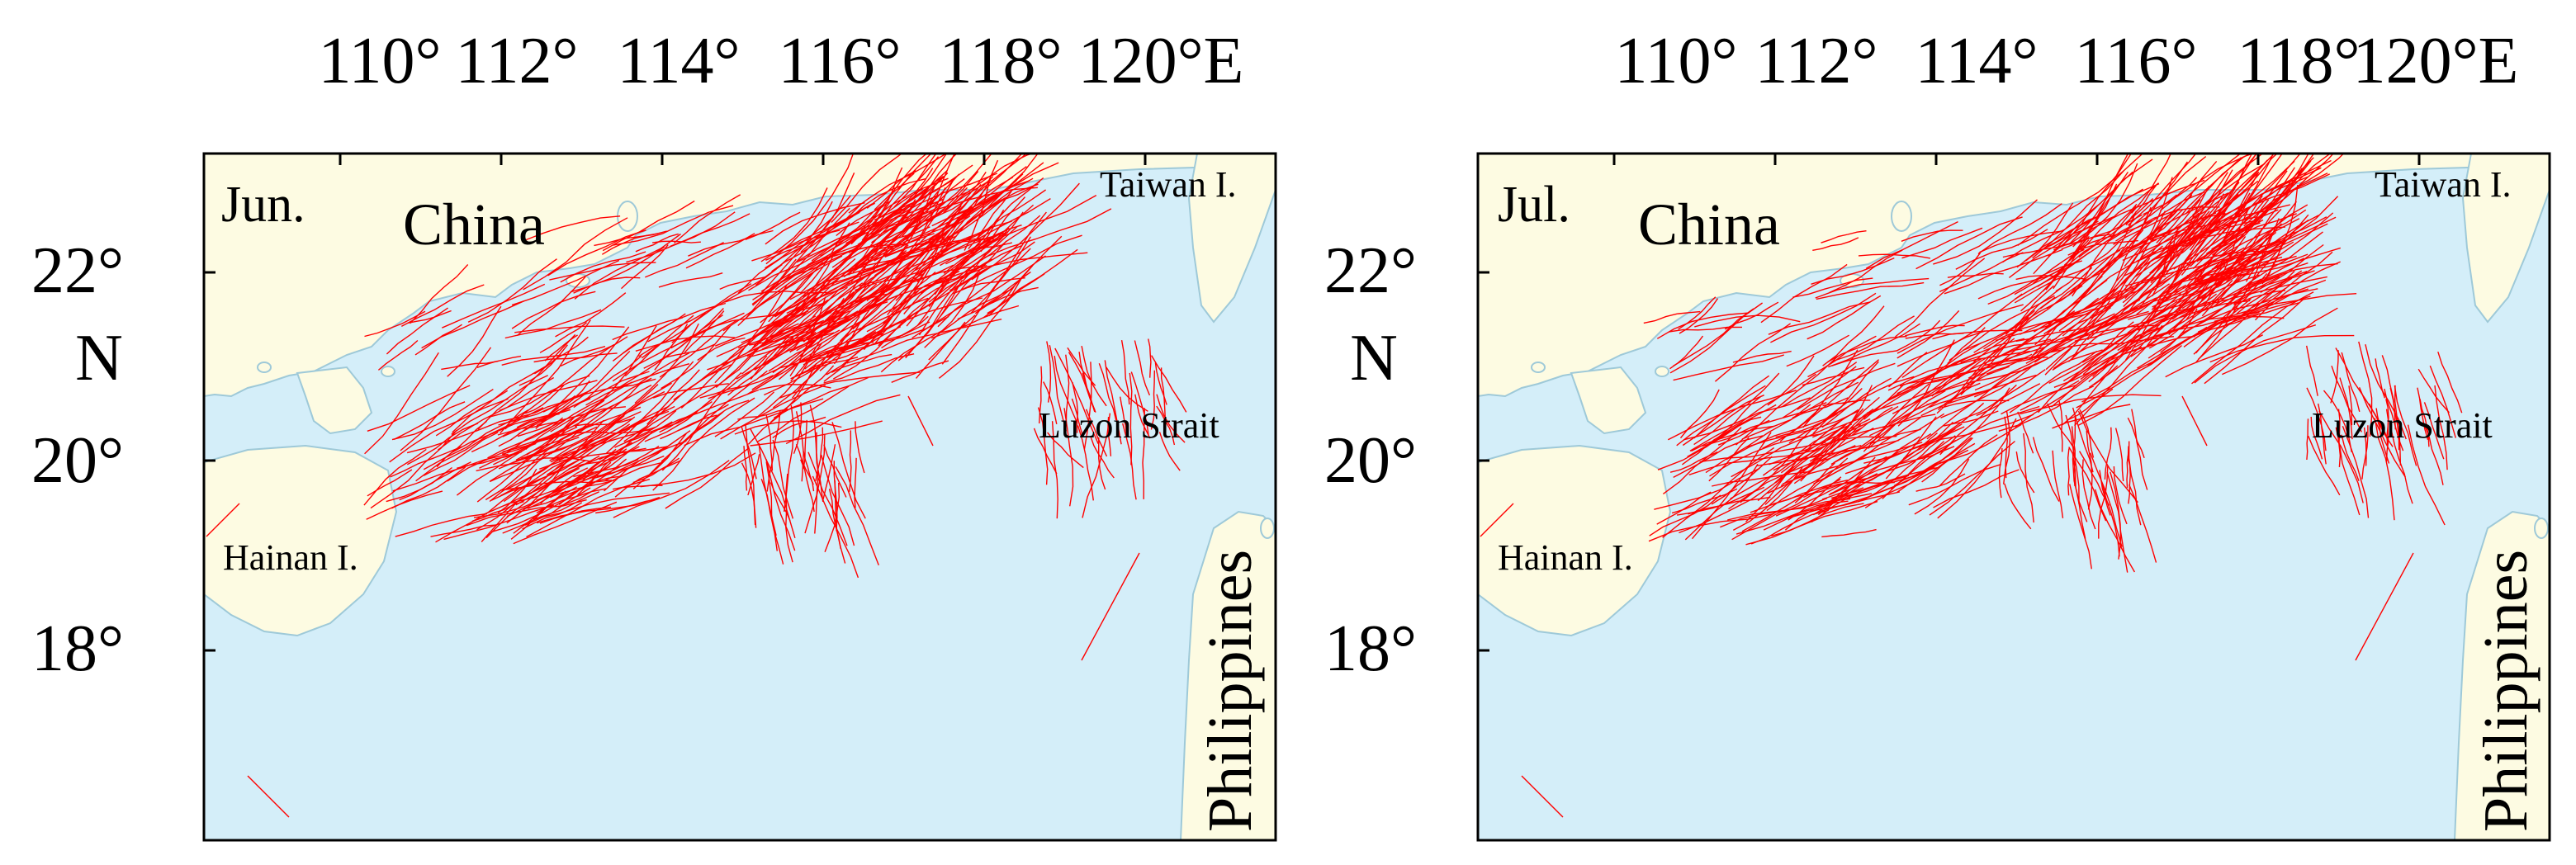 This screenshot has width=2576, height=865. I want to click on lon-tick-label: 120°E, so click(1161, 61).